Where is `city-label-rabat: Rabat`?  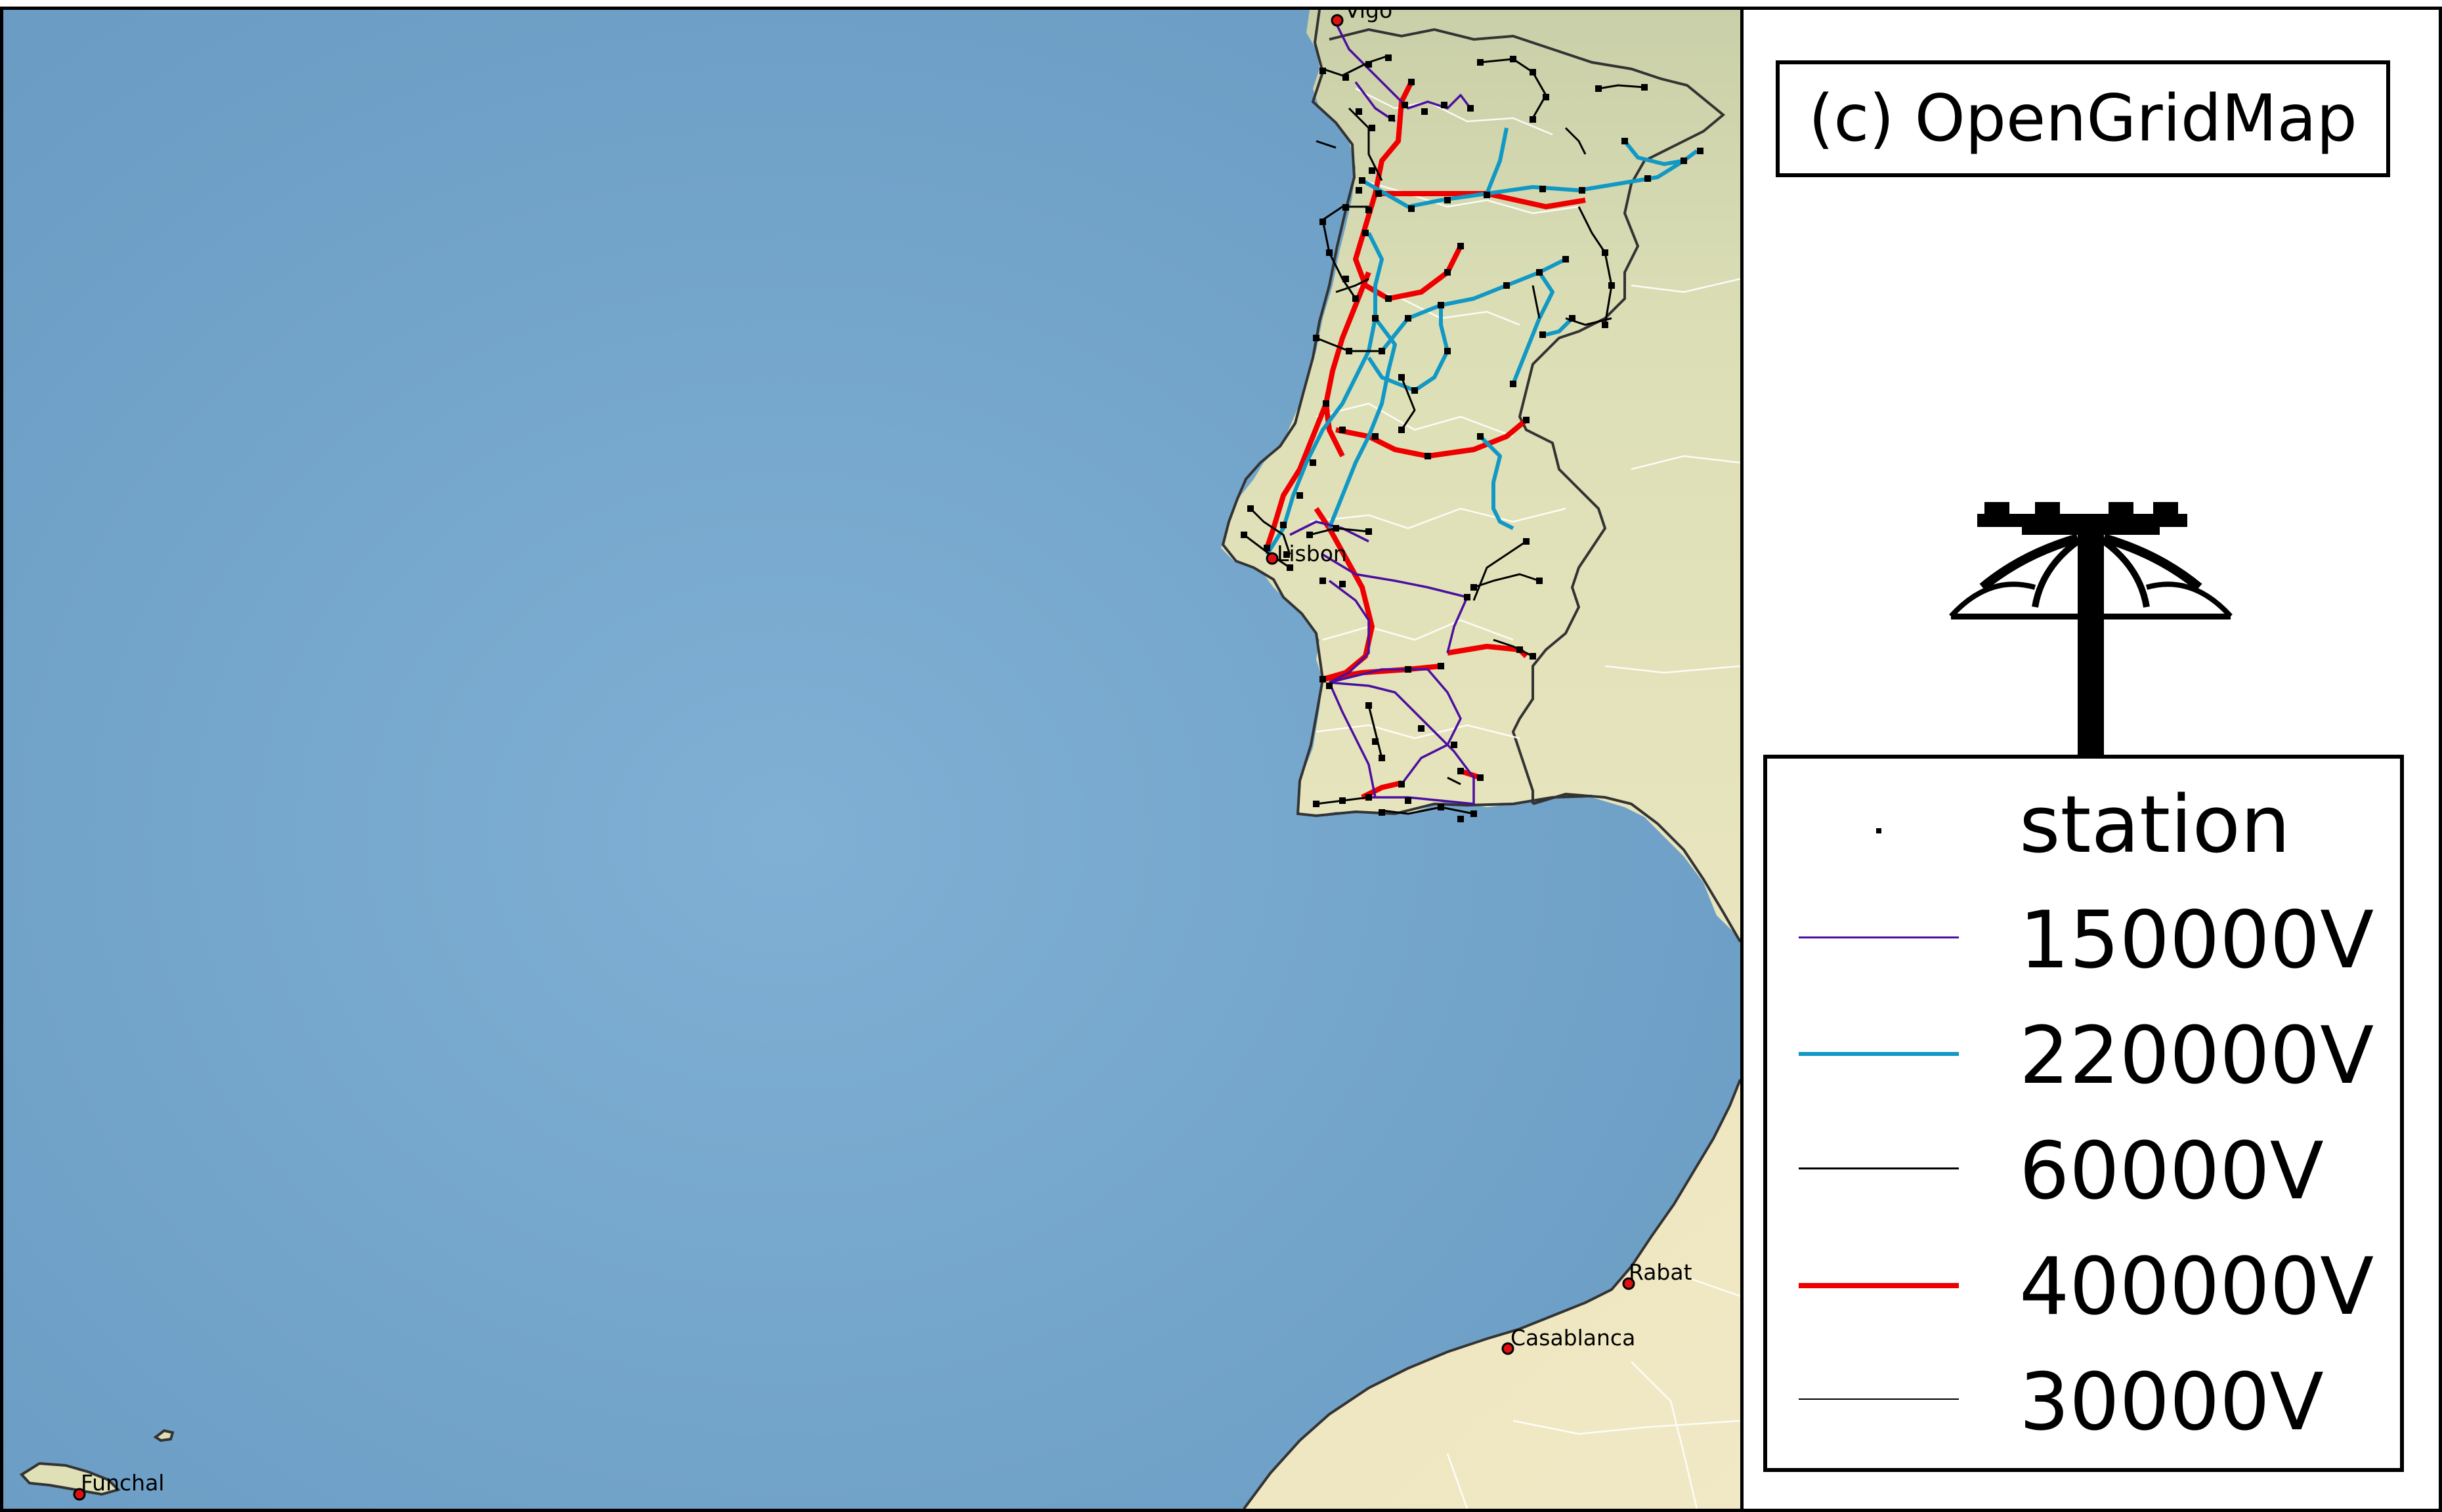
city-label-rabat: Rabat is located at coordinates (1660, 1272).